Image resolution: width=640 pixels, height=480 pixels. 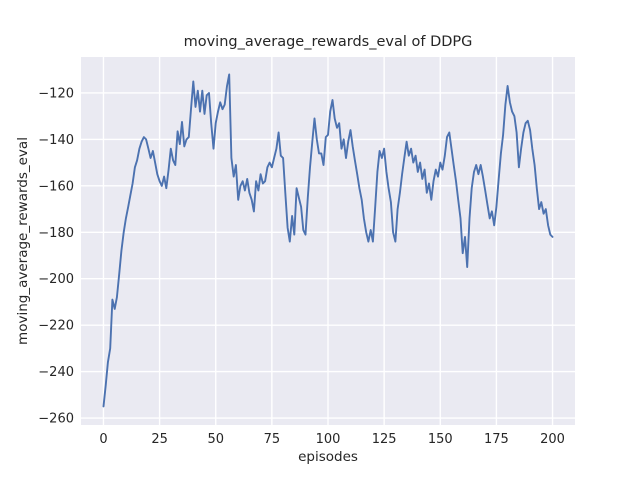 What do you see at coordinates (328, 457) in the screenshot?
I see `x-axis-label: episodes` at bounding box center [328, 457].